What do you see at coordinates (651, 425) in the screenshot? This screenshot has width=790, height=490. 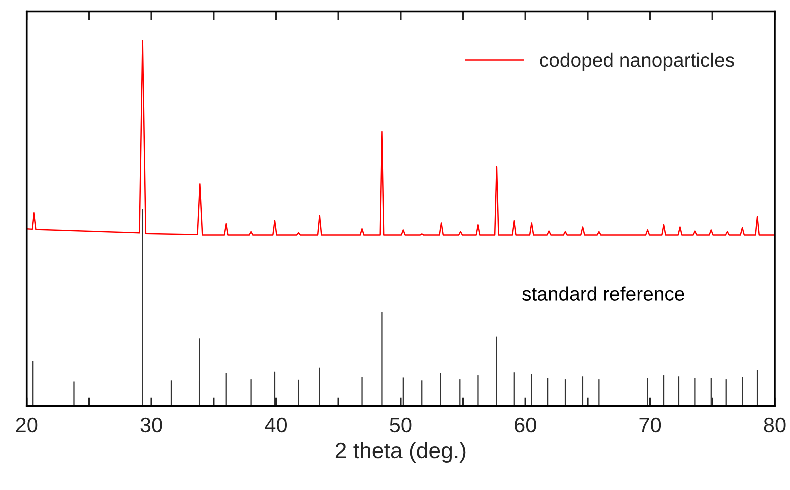 I see `x-tick-label: 70` at bounding box center [651, 425].